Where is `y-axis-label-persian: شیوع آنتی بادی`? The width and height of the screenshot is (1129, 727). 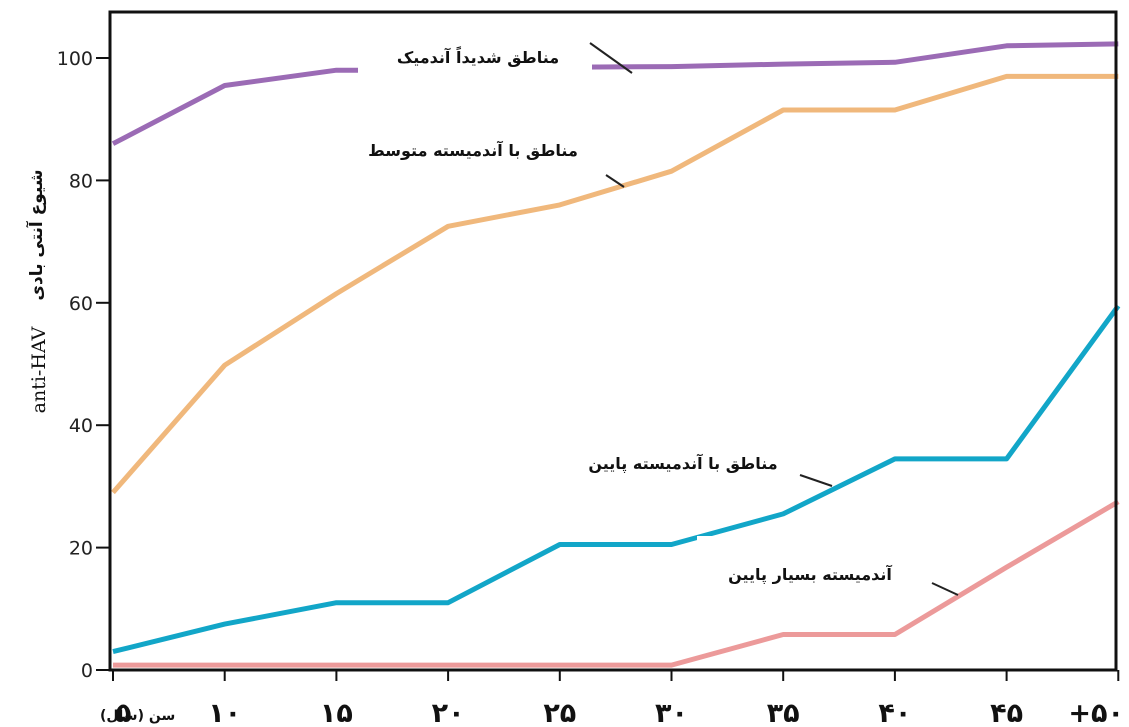 y-axis-label-persian: شیوع آنتی بادی is located at coordinates (36, 234).